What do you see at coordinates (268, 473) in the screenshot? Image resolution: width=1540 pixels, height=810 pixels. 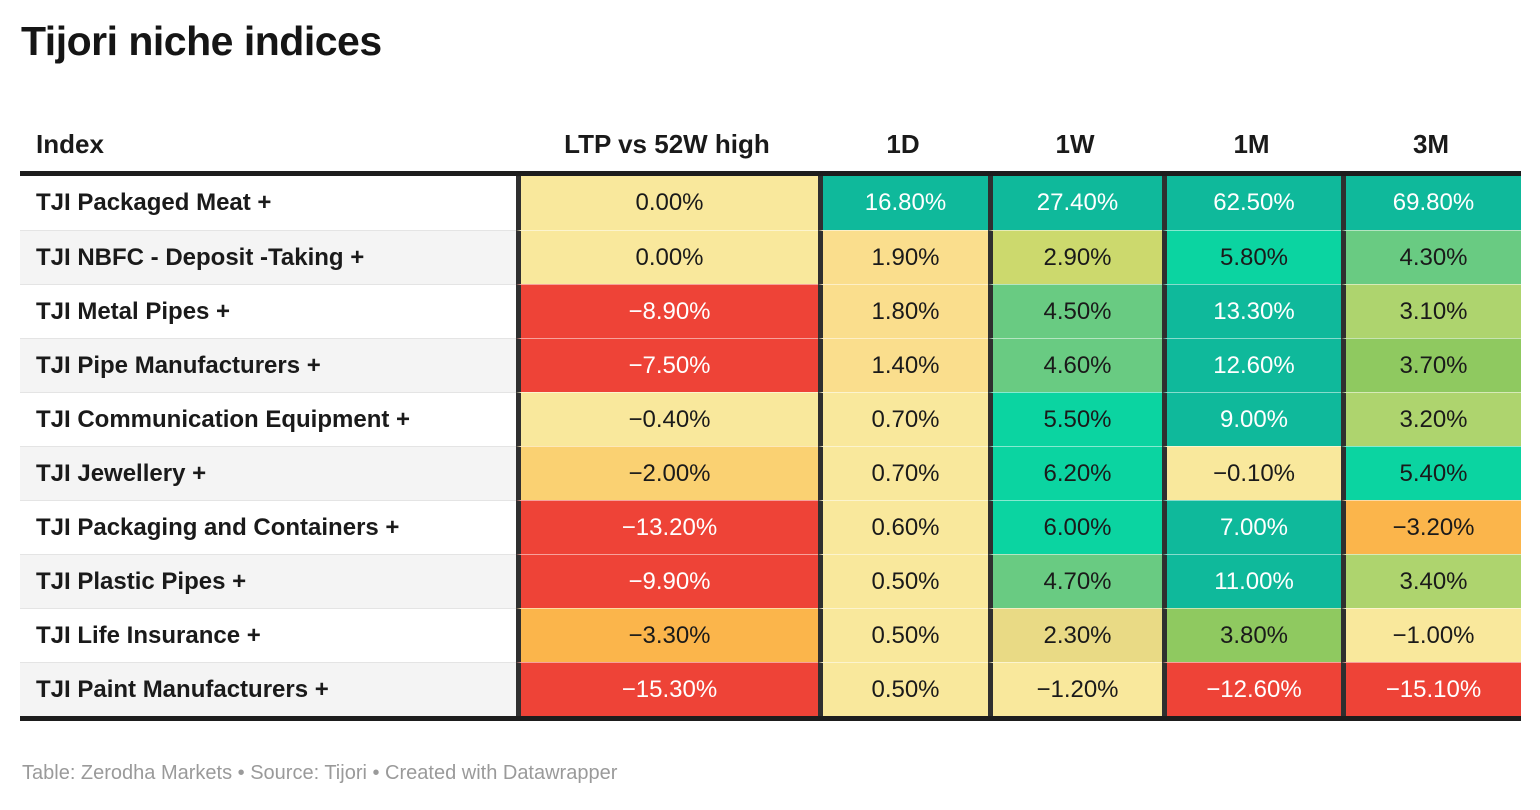 I see `index-name-cell: TJI Jewellery +` at bounding box center [268, 473].